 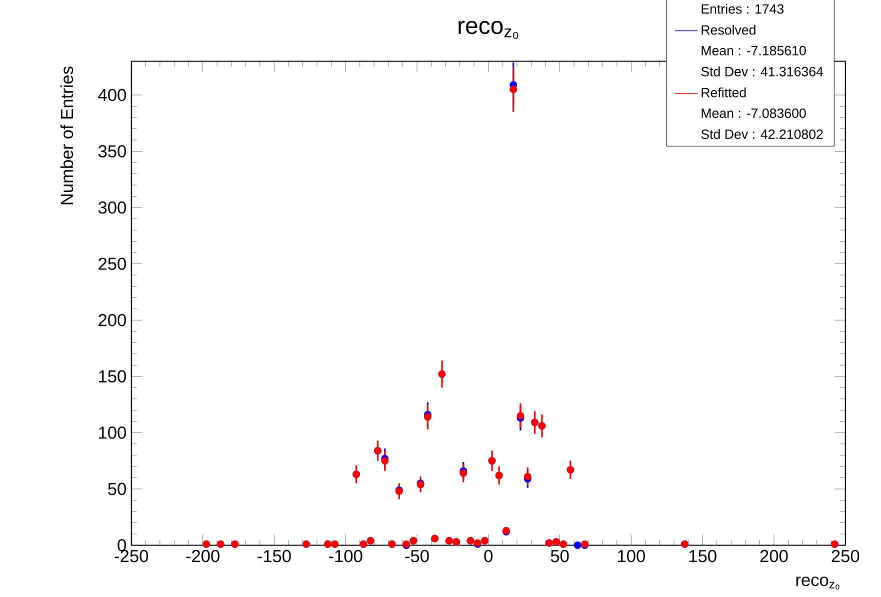 What do you see at coordinates (743, 9) in the screenshot?
I see `legend-title: Entries : 1743` at bounding box center [743, 9].